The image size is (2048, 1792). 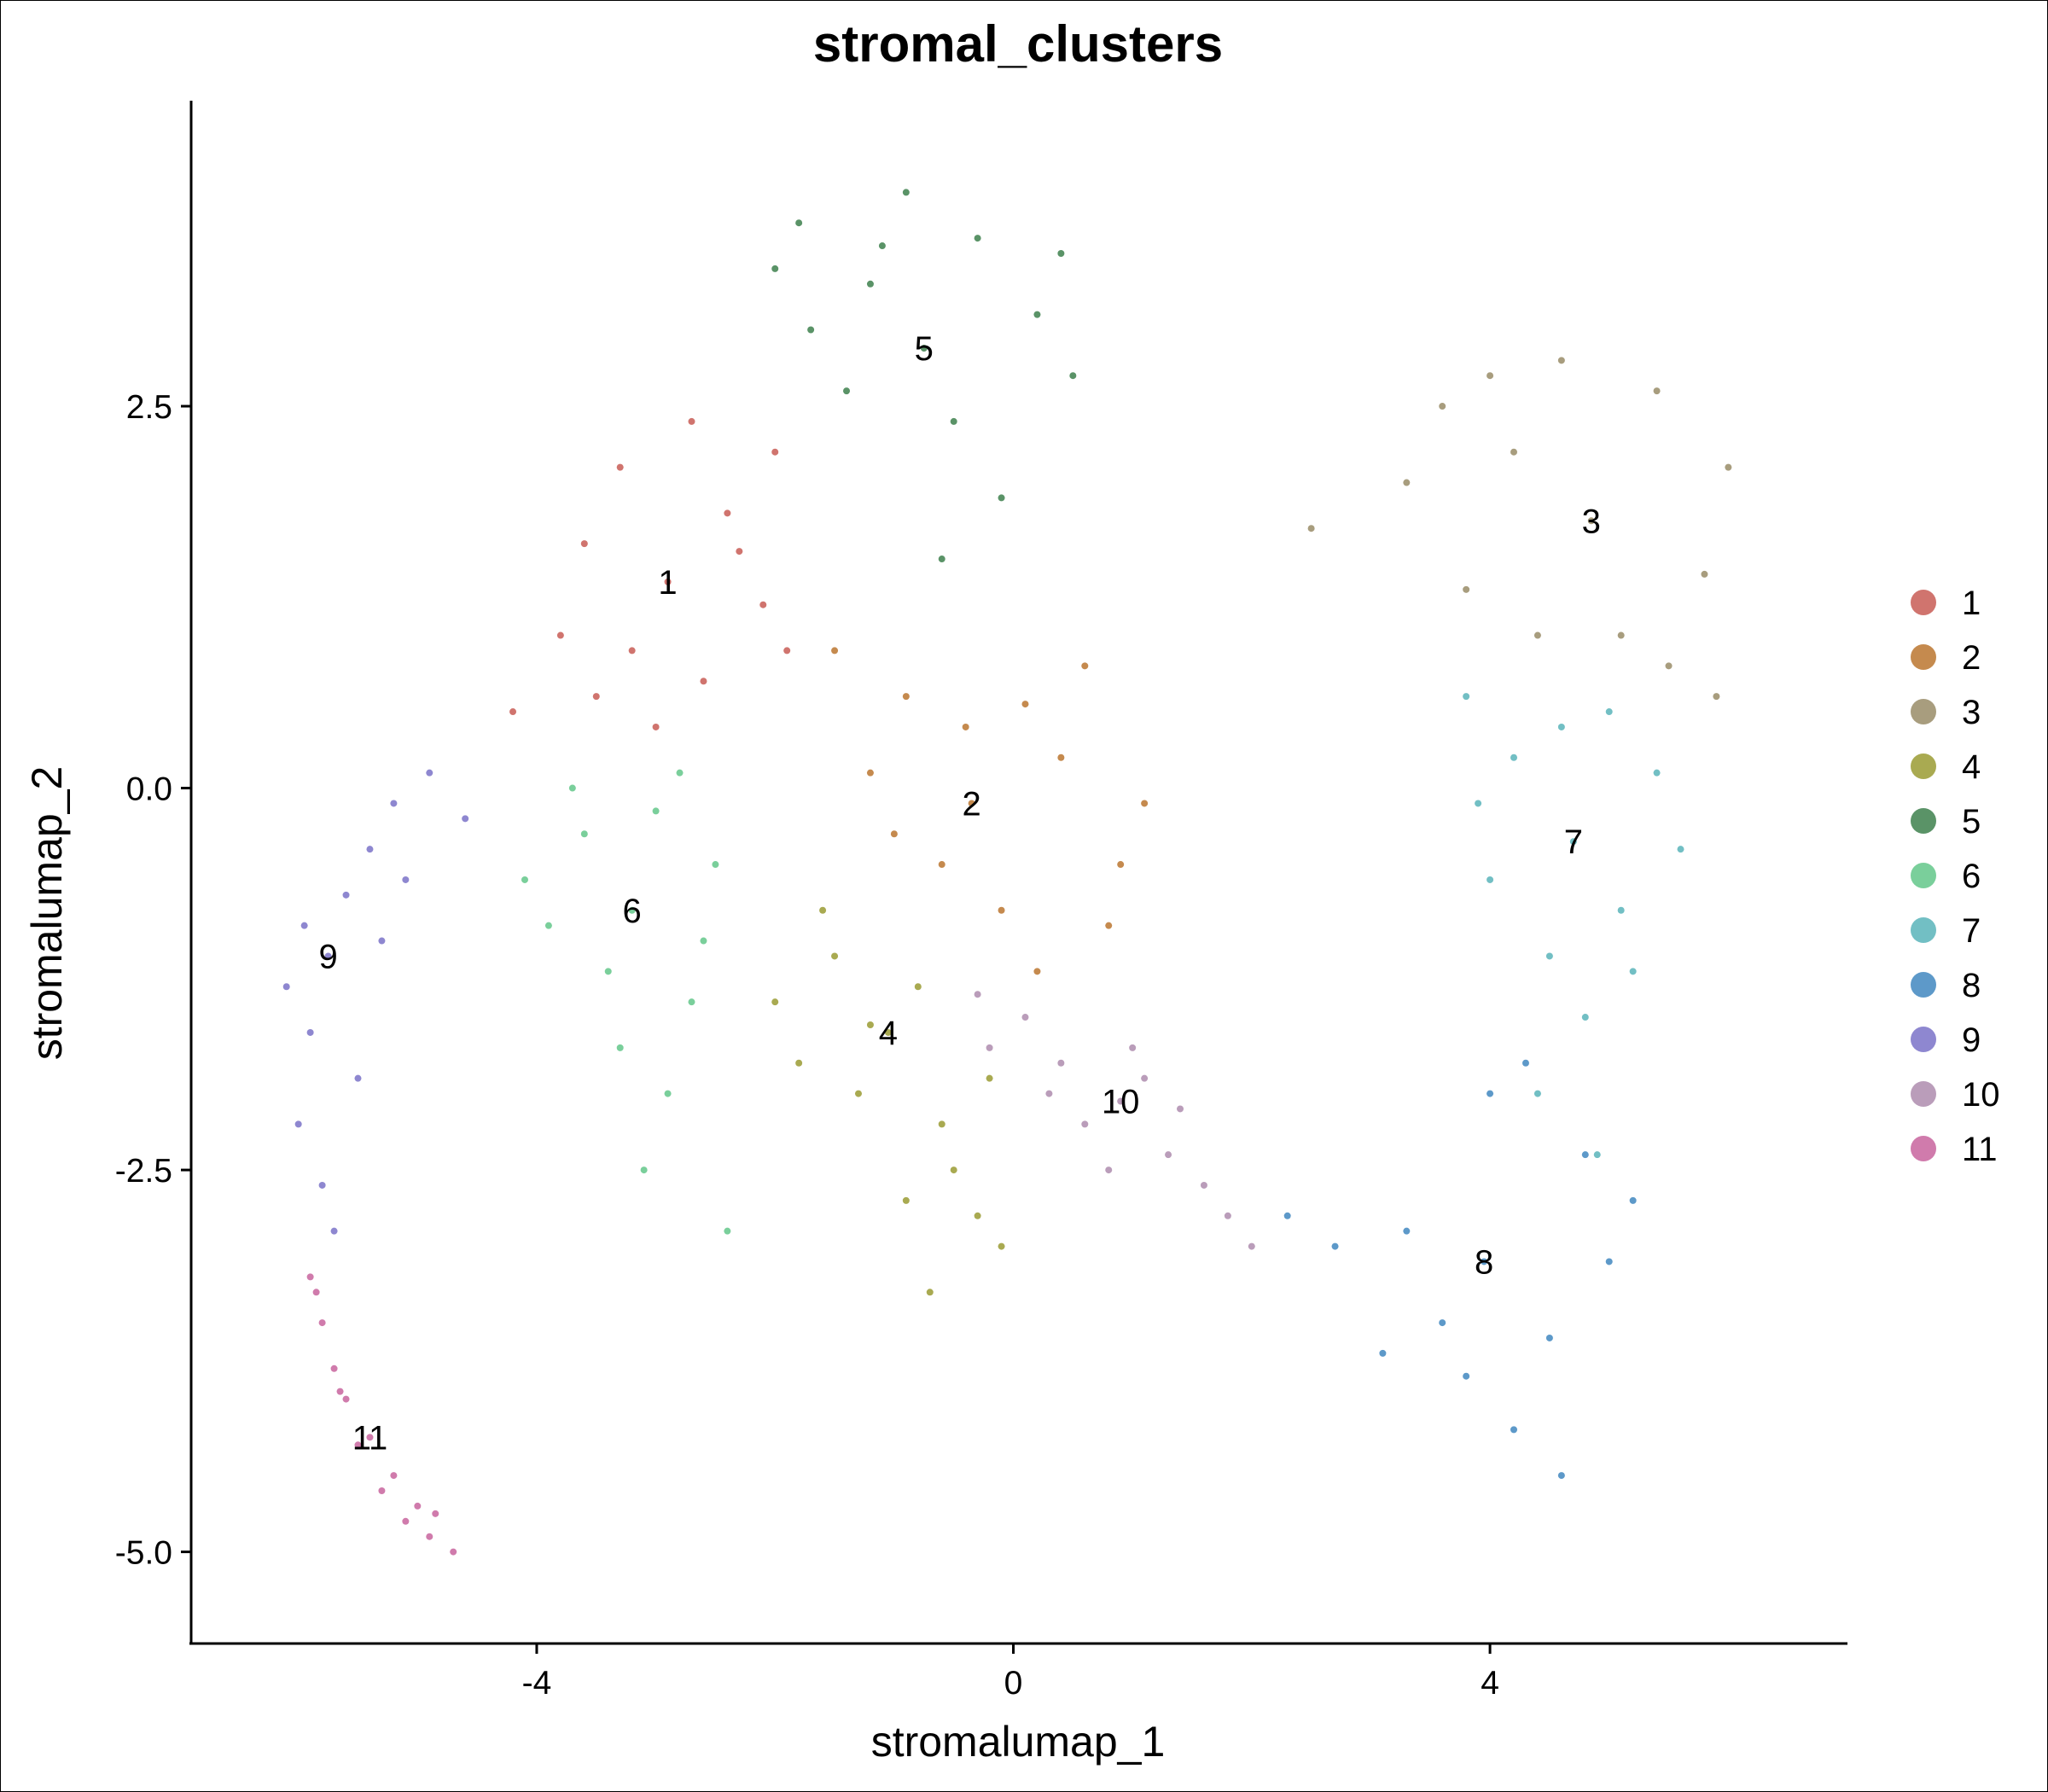 I want to click on x-tick-label: -4, so click(x=537, y=1683).